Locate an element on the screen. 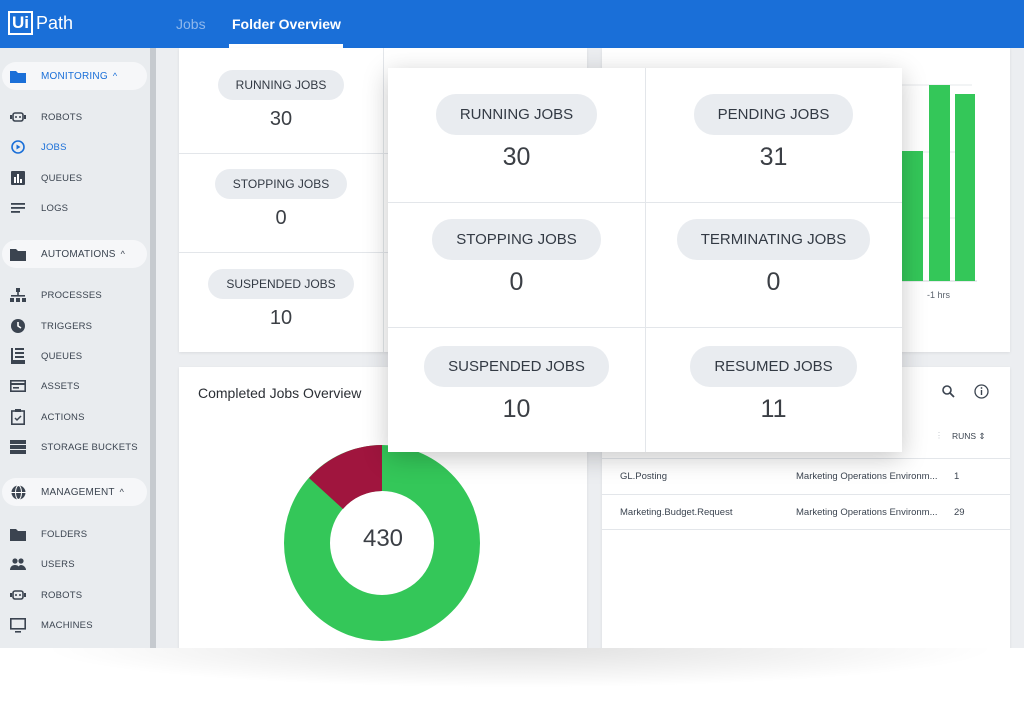 The image size is (1024, 706). sidebar-group-management: MANAGEMENT ^ is located at coordinates (74, 492).